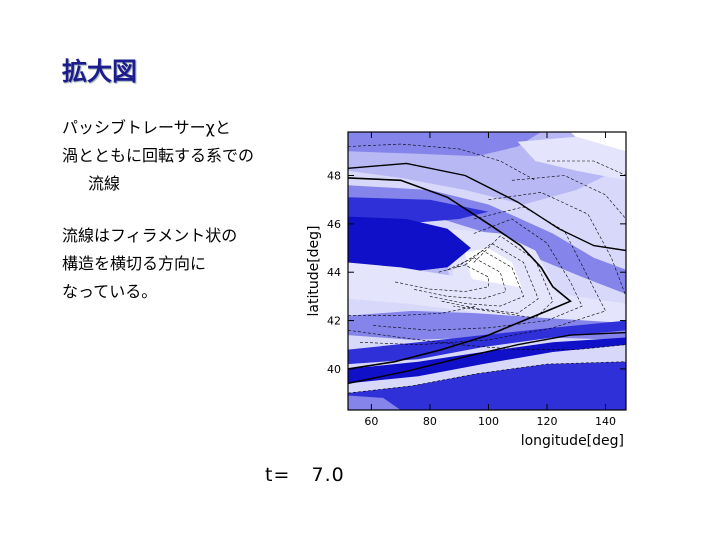 This screenshot has height=540, width=720. Describe the element at coordinates (430, 421) in the screenshot. I see `x-tick-label: 80` at that location.